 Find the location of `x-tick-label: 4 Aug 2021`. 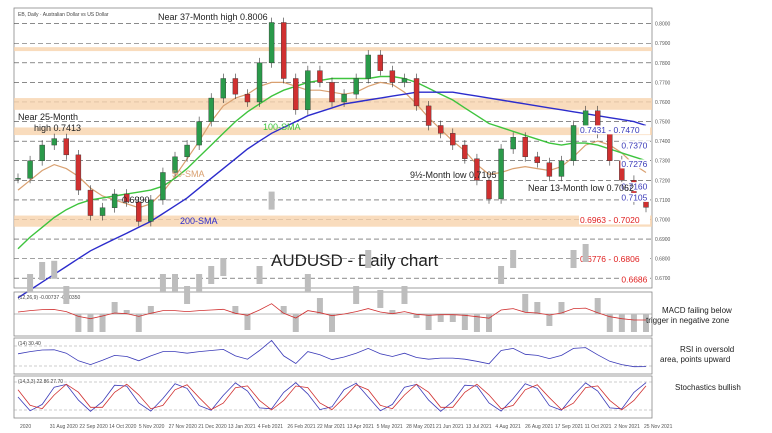

x-tick-label: 4 Aug 2021 is located at coordinates (508, 427).